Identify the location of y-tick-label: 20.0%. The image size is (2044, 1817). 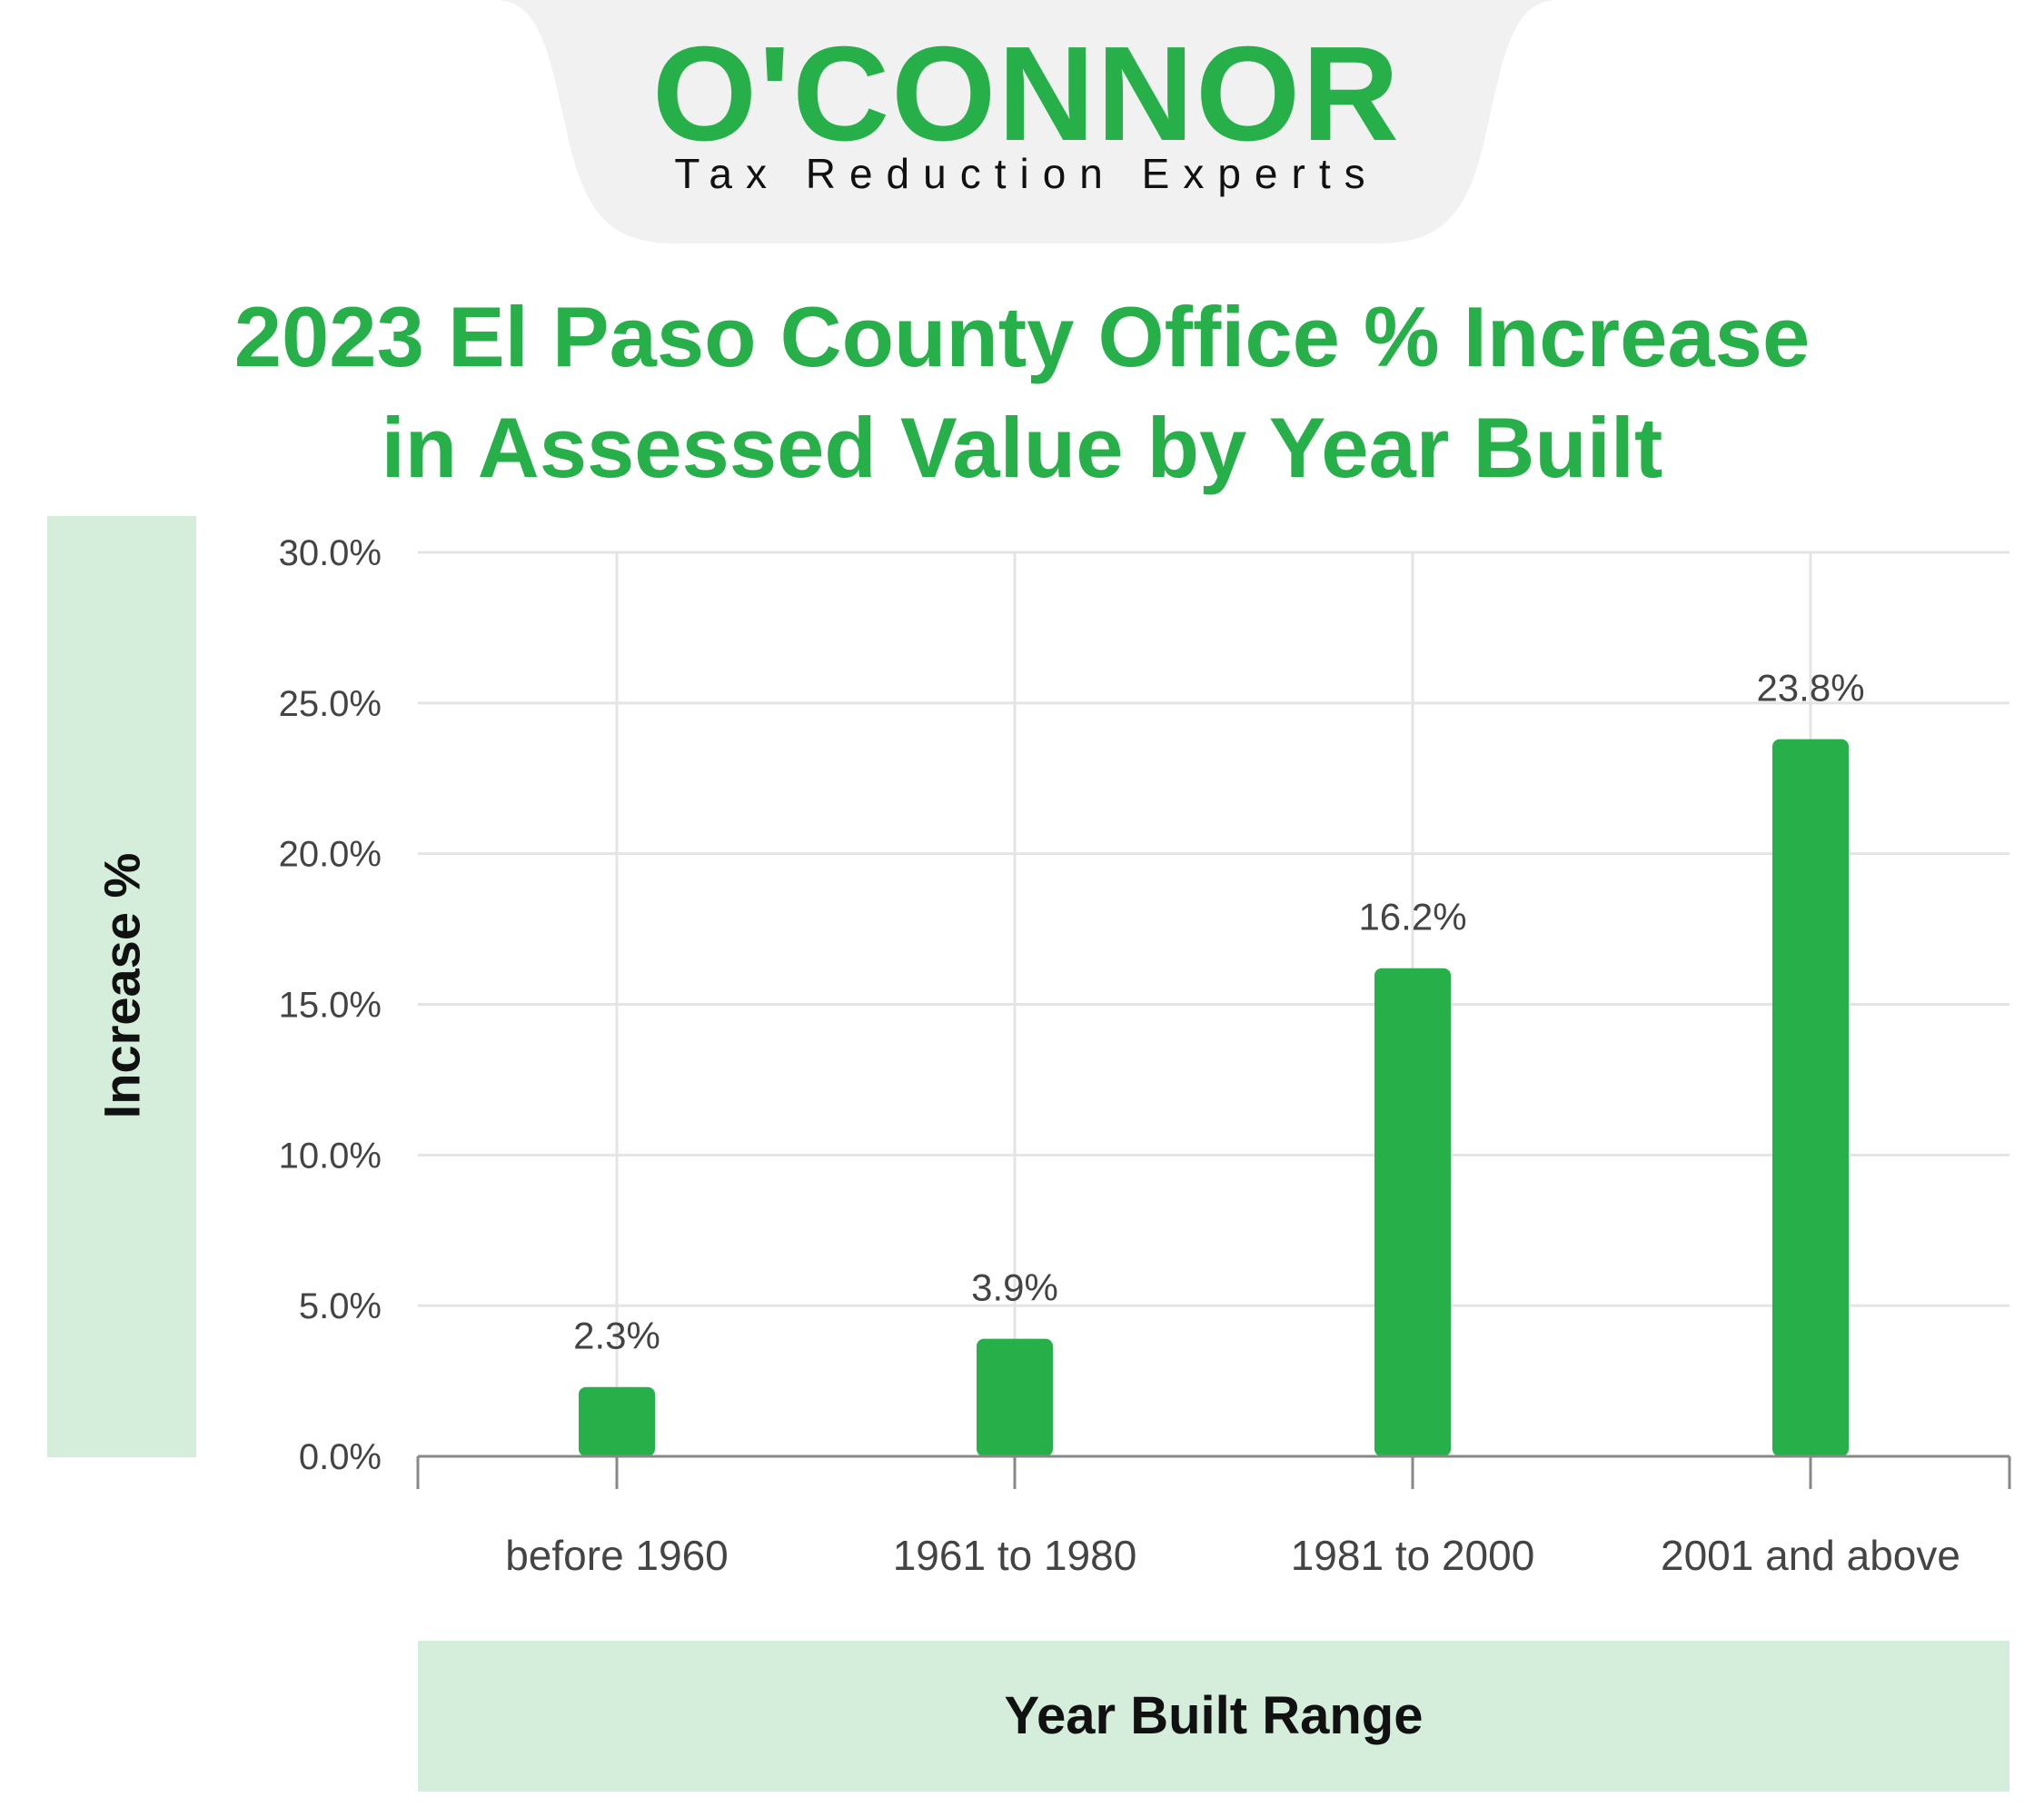
(330, 855).